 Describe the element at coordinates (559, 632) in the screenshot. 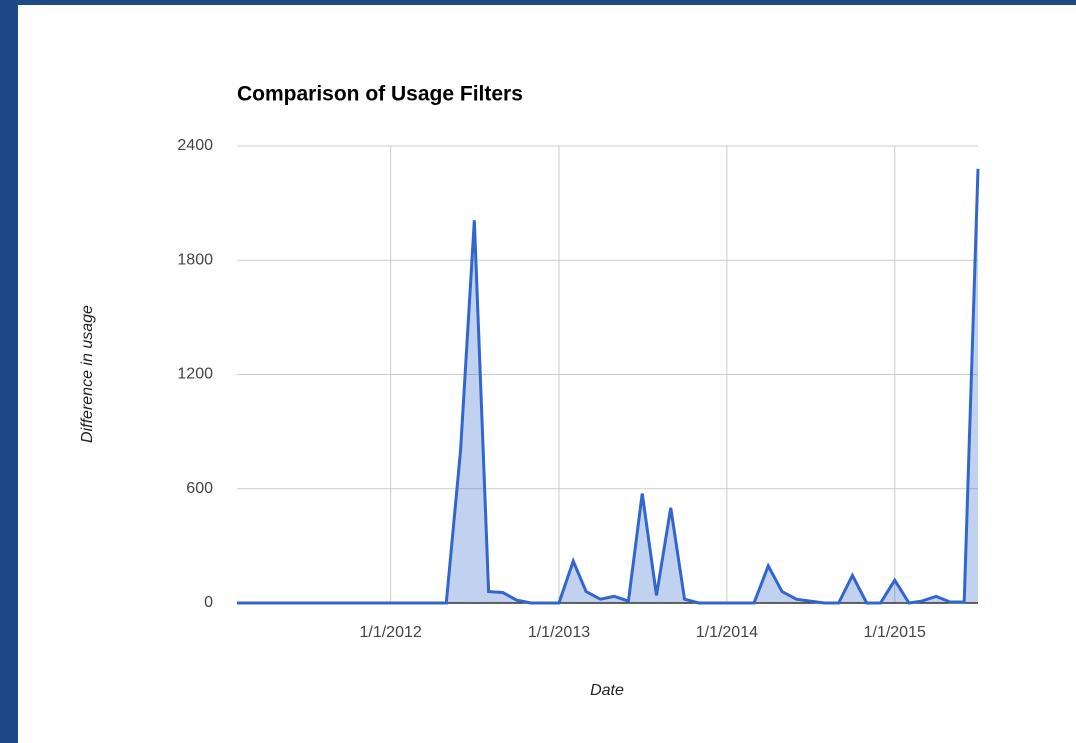

I see `x-tick-label: 1/1/2013` at that location.